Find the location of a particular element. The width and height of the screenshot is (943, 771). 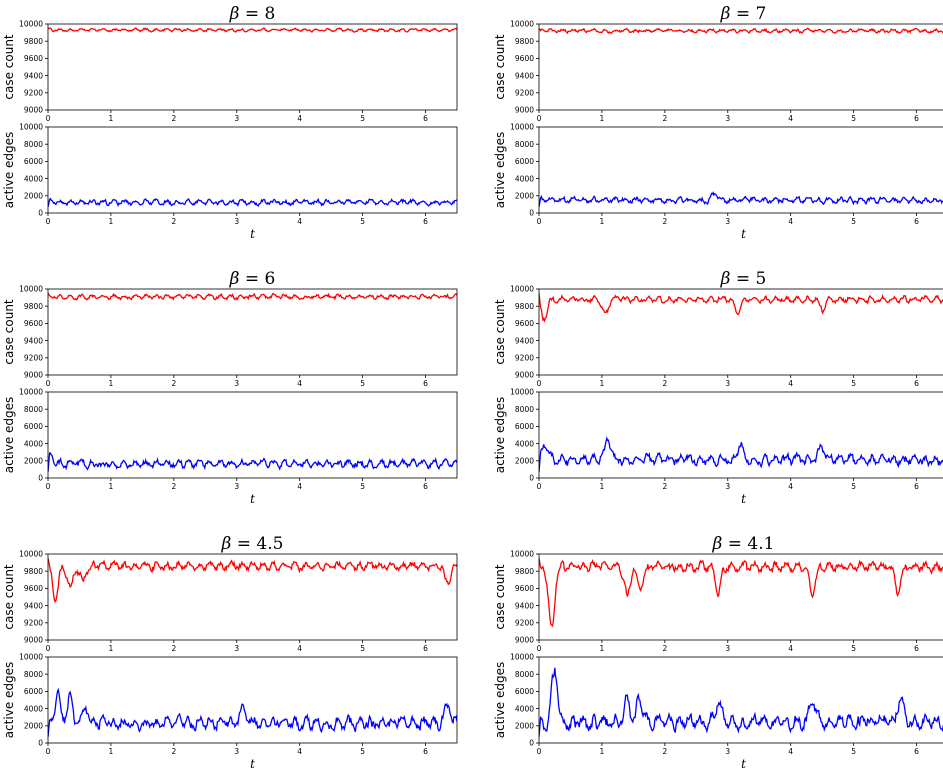

y-tick-label: 0 is located at coordinates (40, 478).